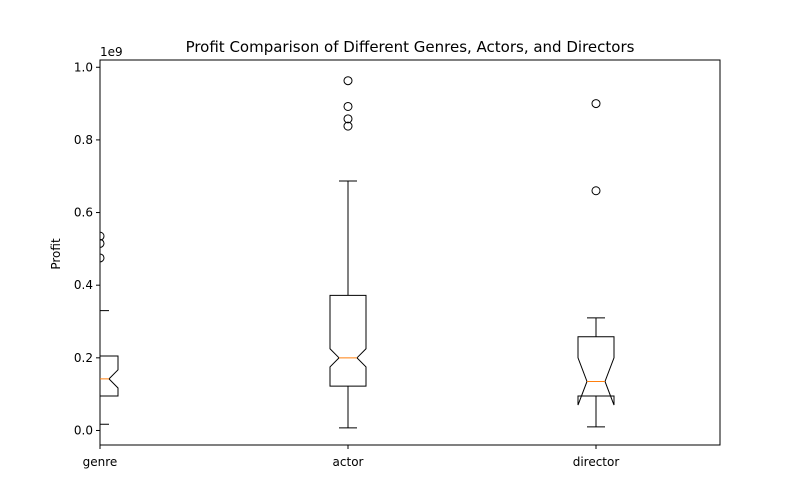 The width and height of the screenshot is (800, 504). I want to click on y-axis-offset-label: 1e9, so click(111, 52).